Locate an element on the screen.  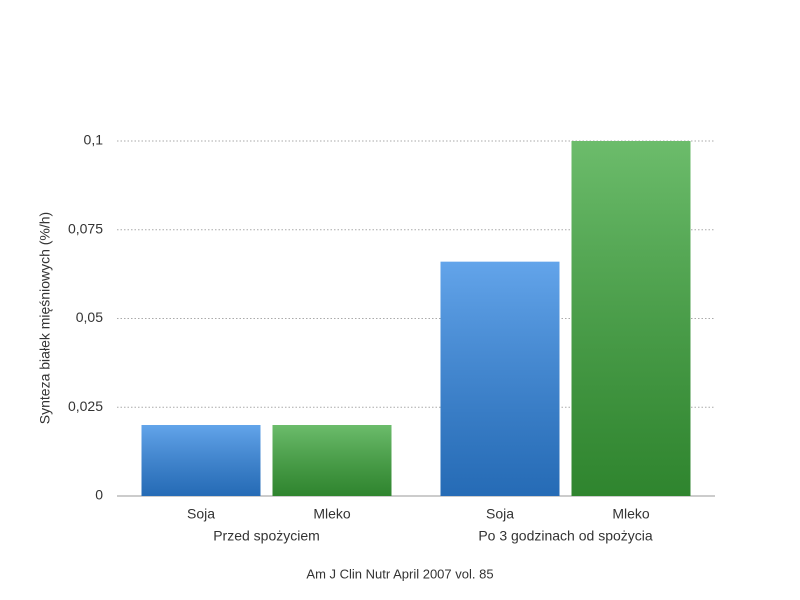
y-tick-label: 0,025 is located at coordinates (85, 406).